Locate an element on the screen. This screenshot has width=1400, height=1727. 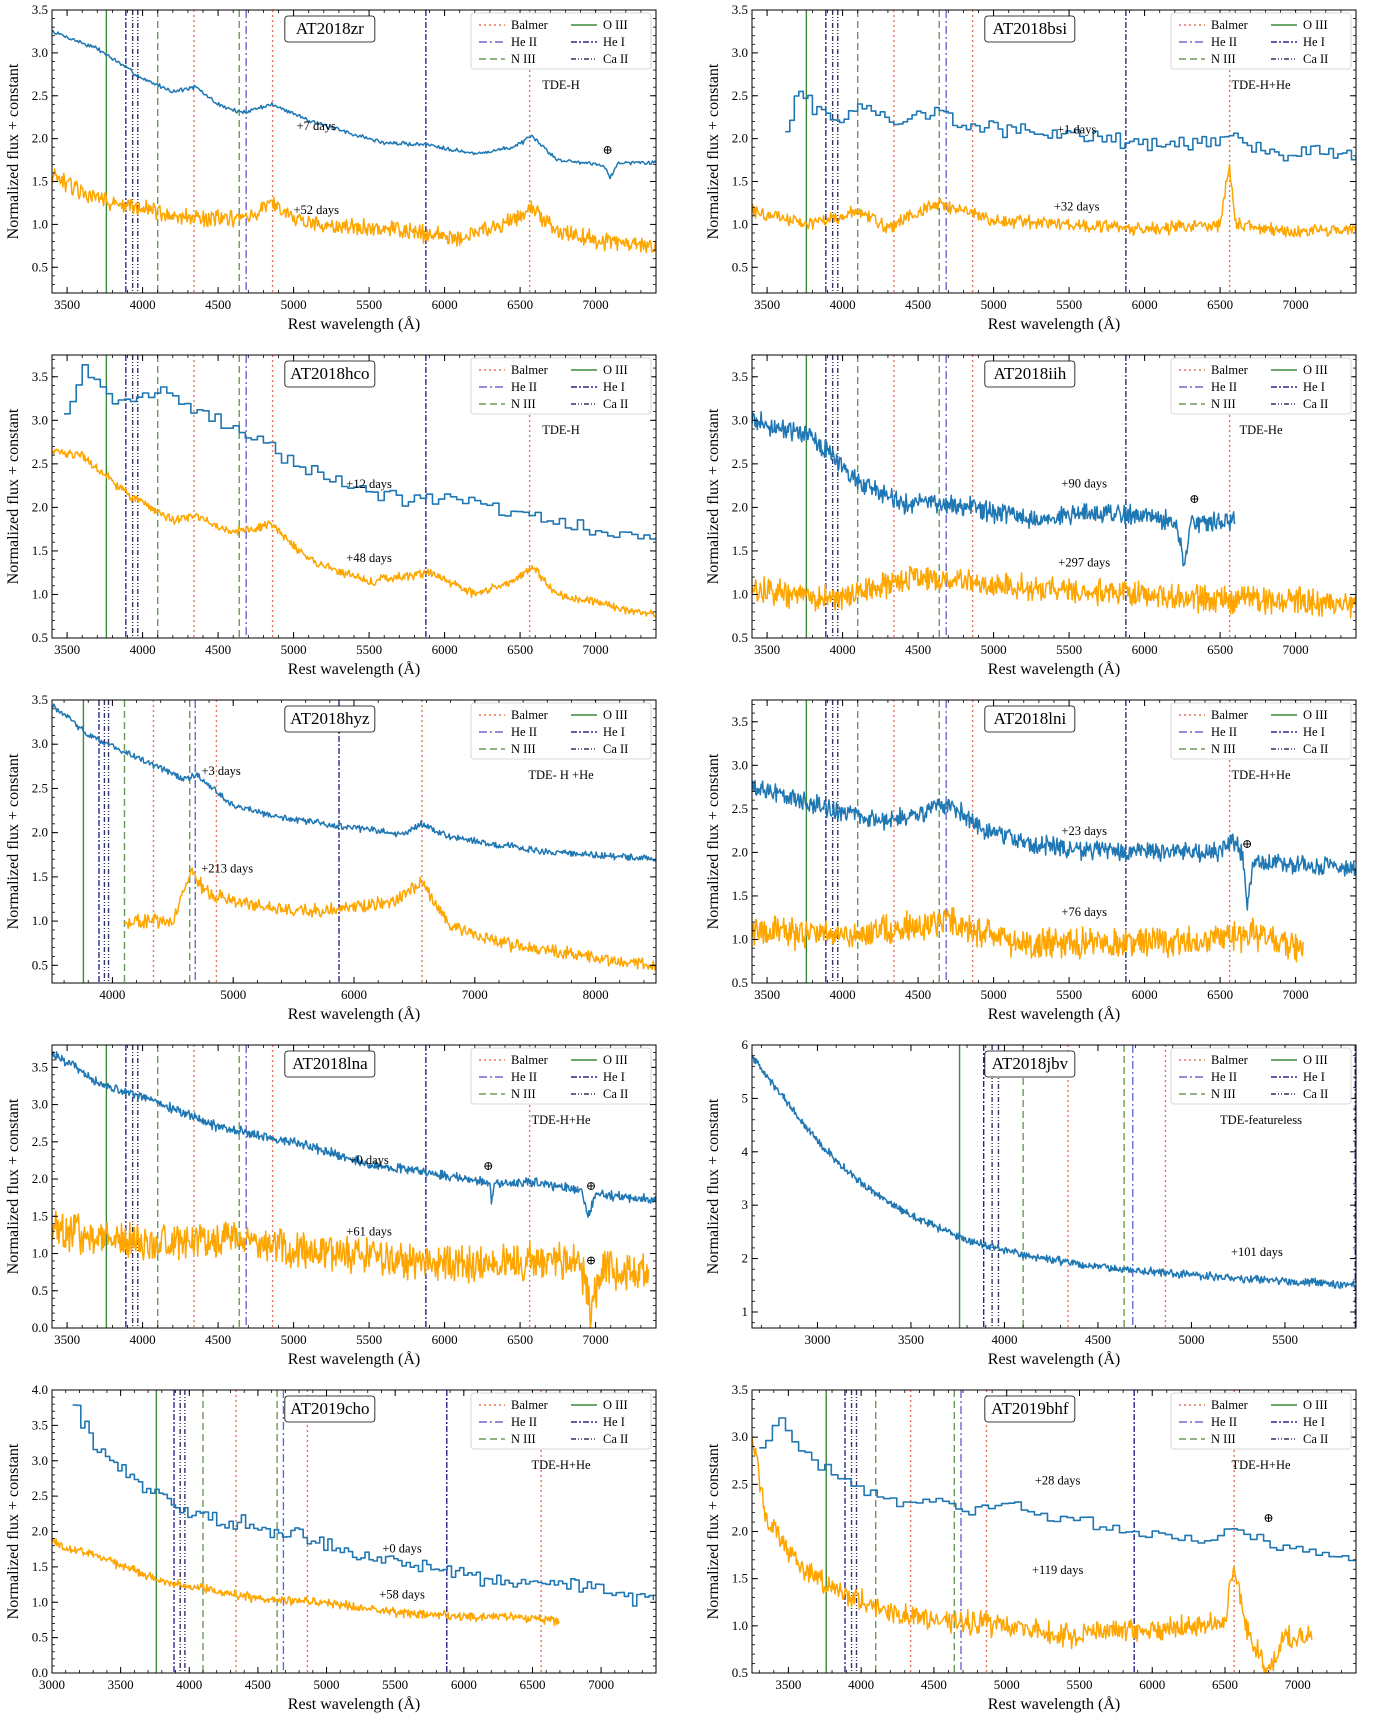
epoch-label: +297 days is located at coordinates (1084, 563).